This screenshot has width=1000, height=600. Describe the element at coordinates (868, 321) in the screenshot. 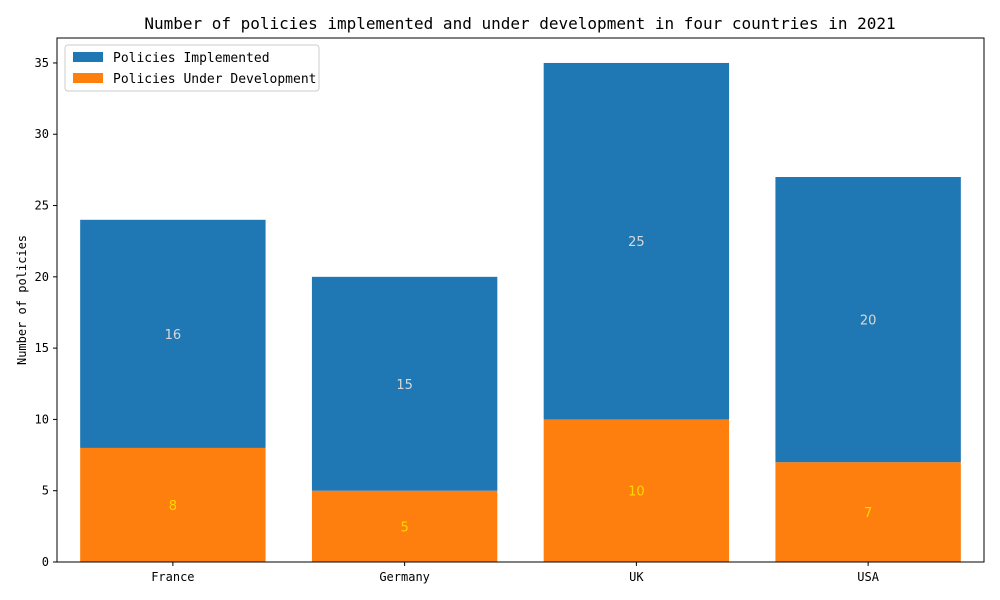

I see `data-label-policies-implemented-usa: 20` at that location.